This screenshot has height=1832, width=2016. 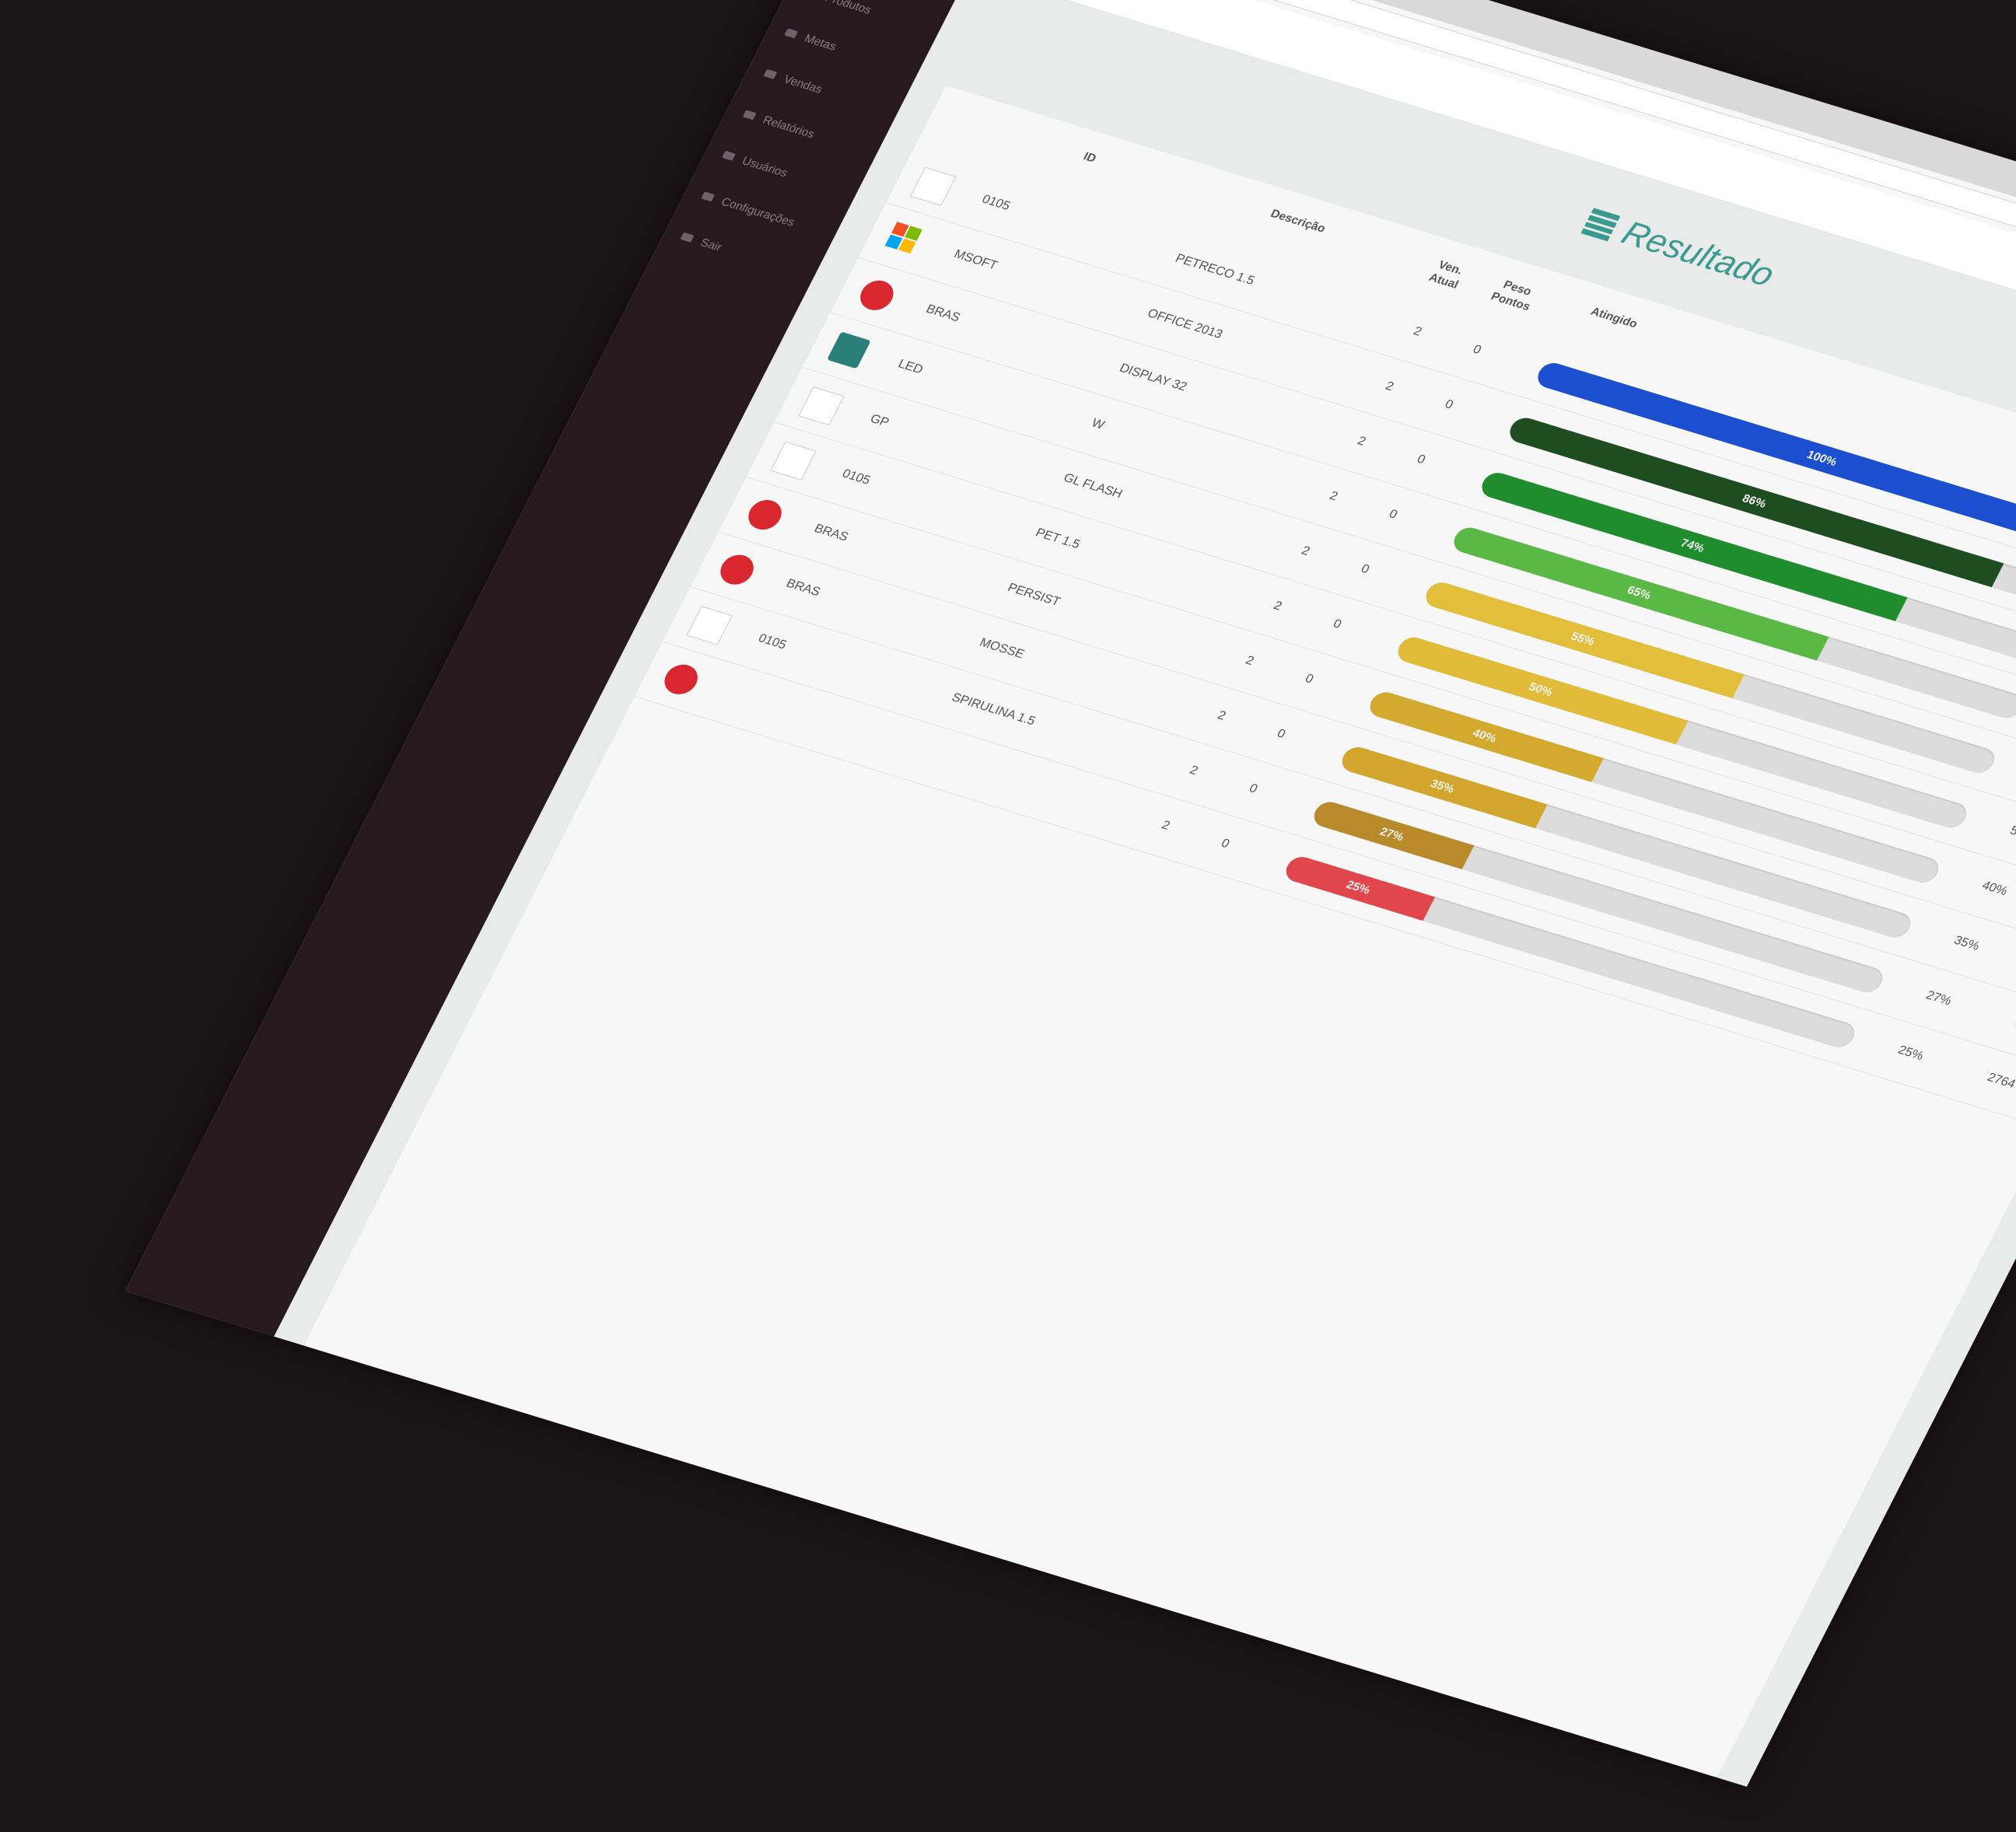 I want to click on header-weight-points: Peso Pontos, so click(x=1512, y=295).